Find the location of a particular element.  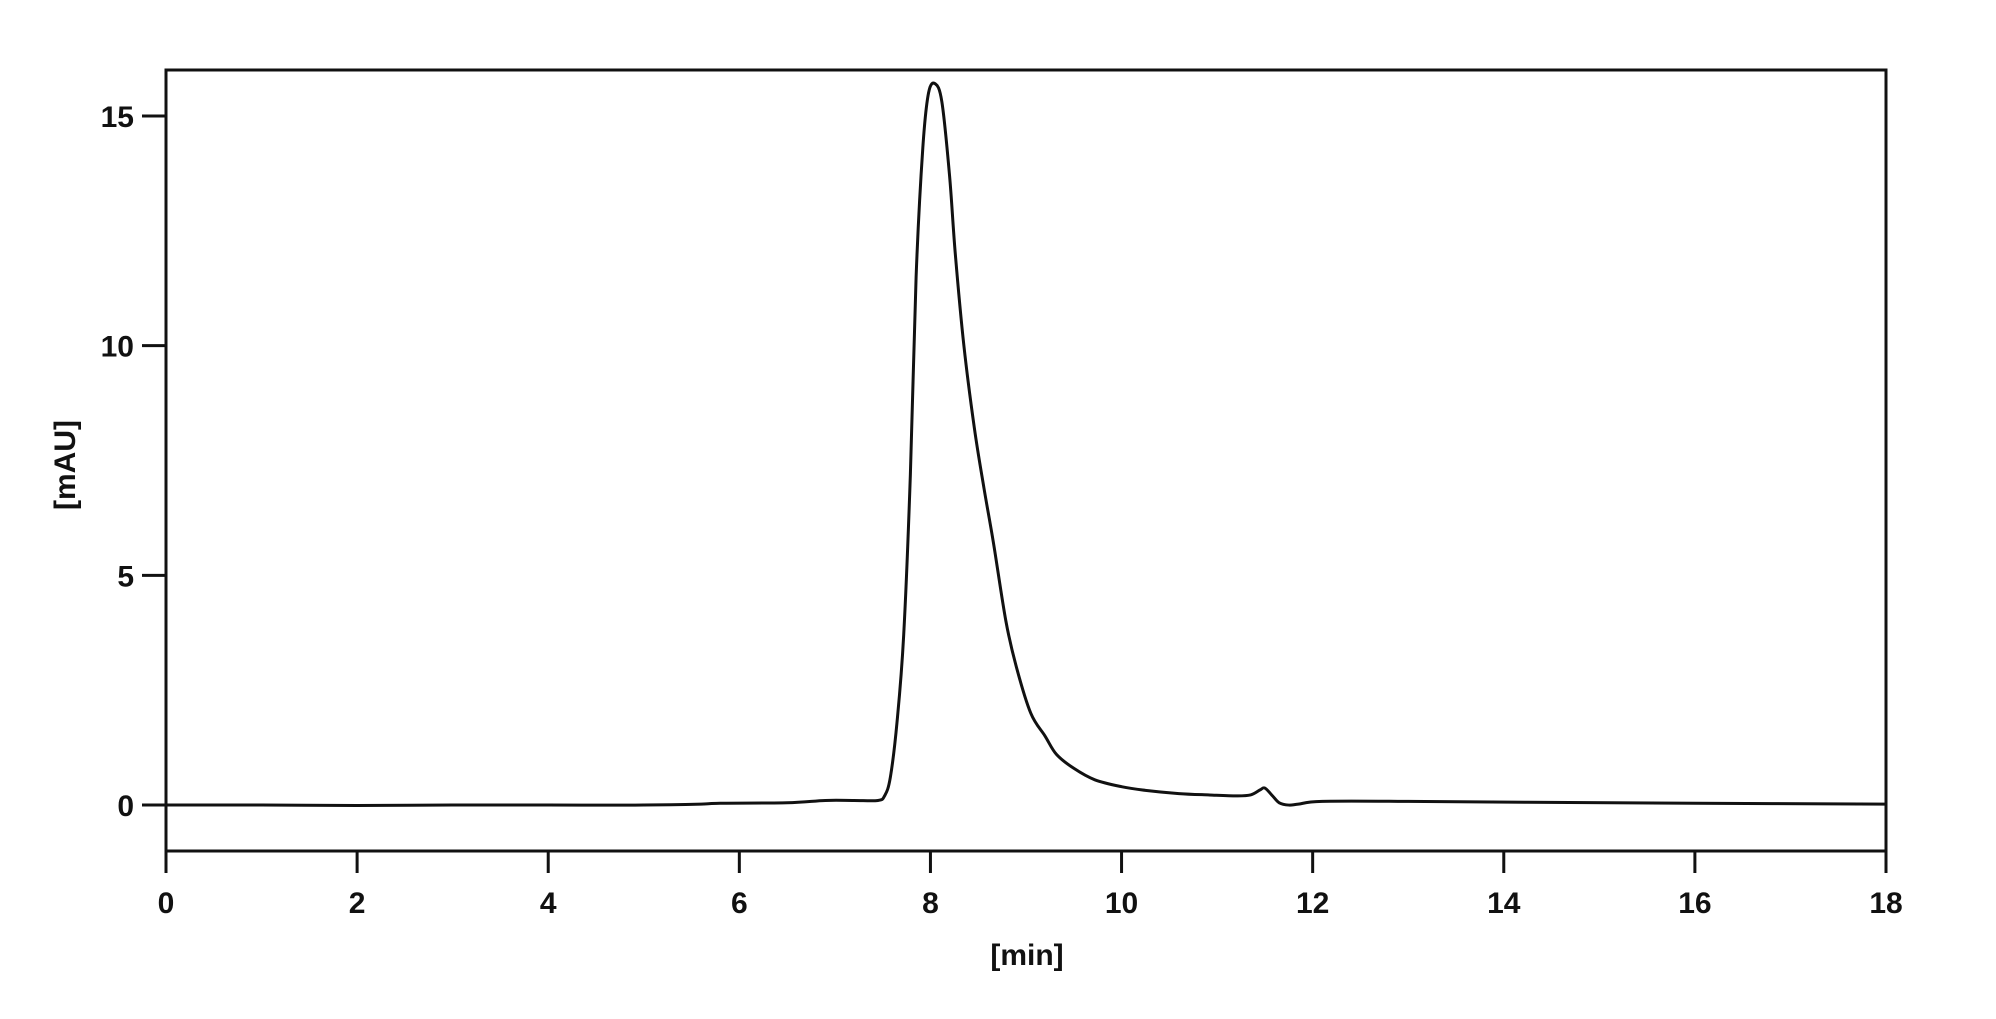

x-tick-label: 10 is located at coordinates (1121, 903).